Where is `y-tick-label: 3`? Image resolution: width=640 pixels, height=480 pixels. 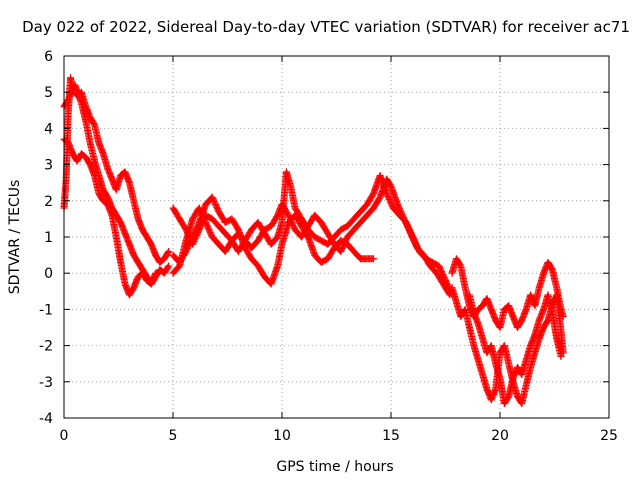
y-tick-label: 3 is located at coordinates (48, 166).